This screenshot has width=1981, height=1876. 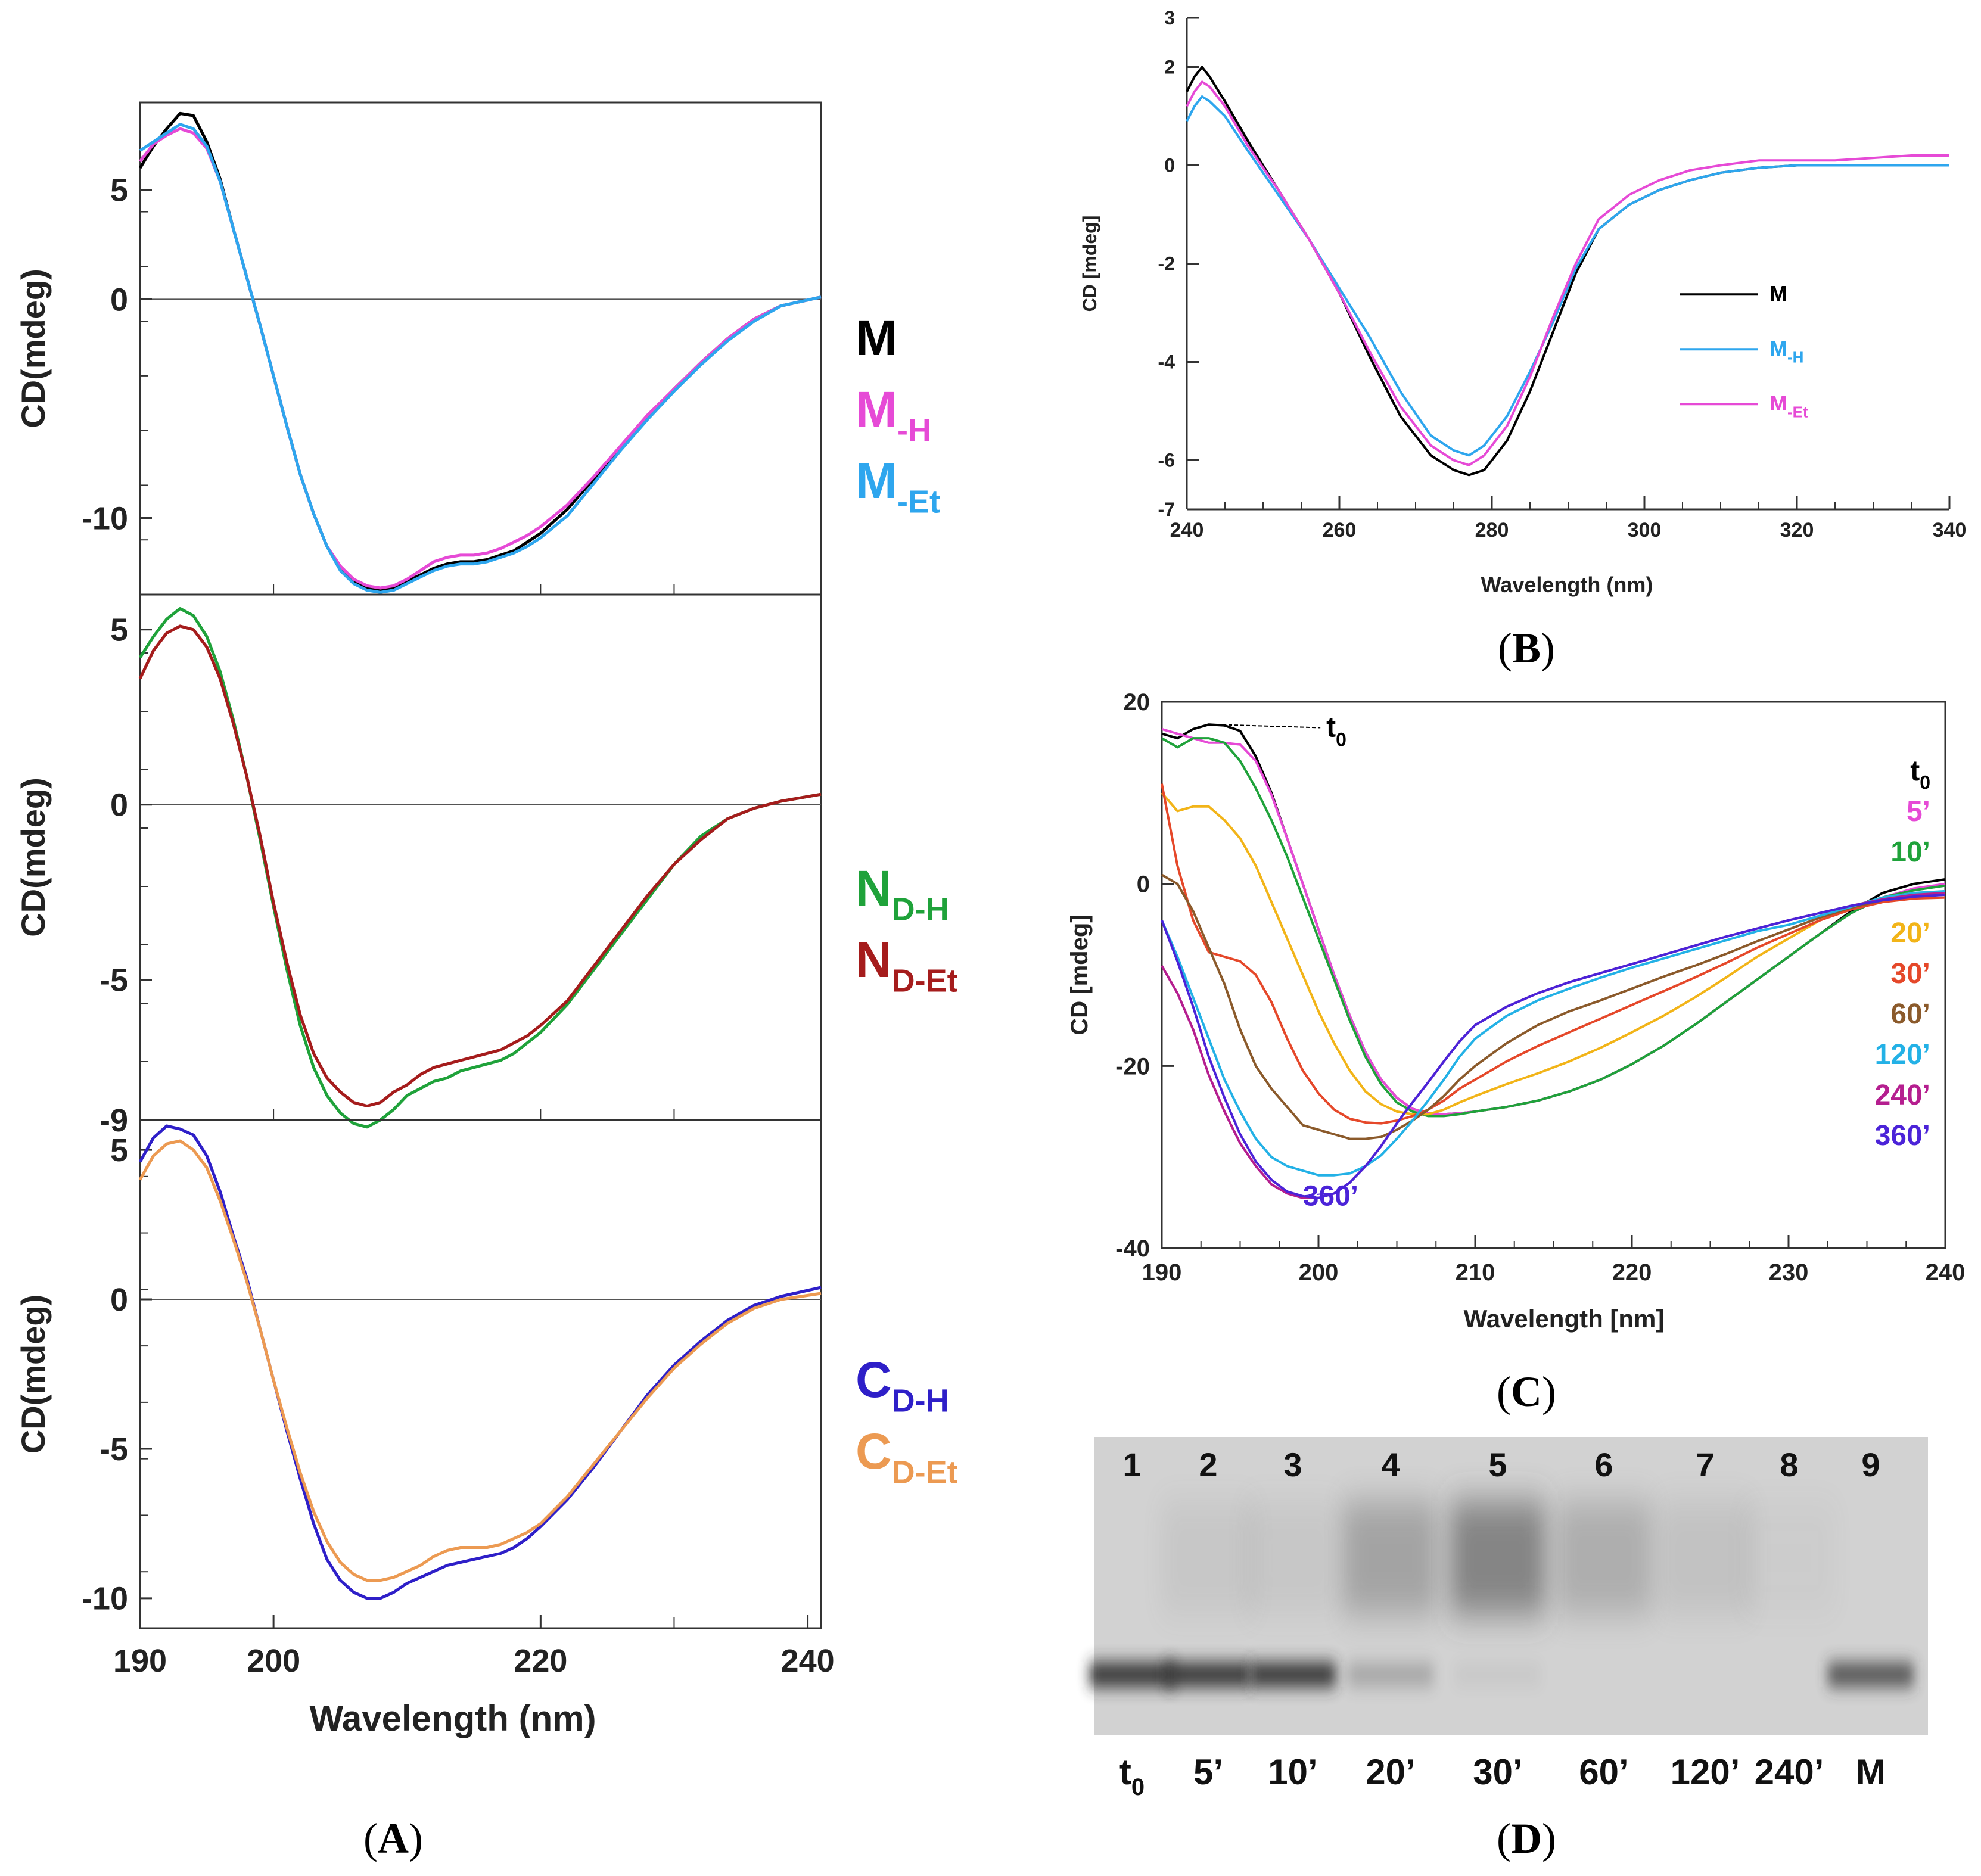 What do you see at coordinates (1390, 1772) in the screenshot?
I see `gel-lane-label-text: 20’` at bounding box center [1390, 1772].